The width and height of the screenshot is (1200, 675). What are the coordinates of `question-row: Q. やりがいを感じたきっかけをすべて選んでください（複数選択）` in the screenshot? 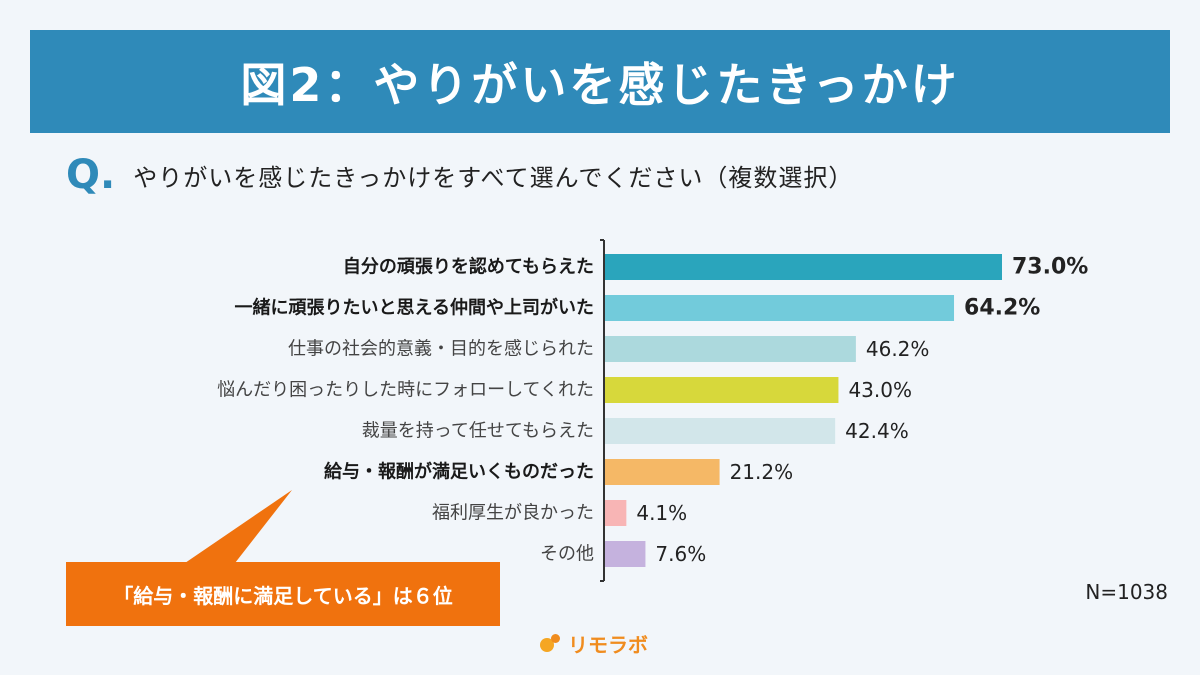 It's located at (459, 175).